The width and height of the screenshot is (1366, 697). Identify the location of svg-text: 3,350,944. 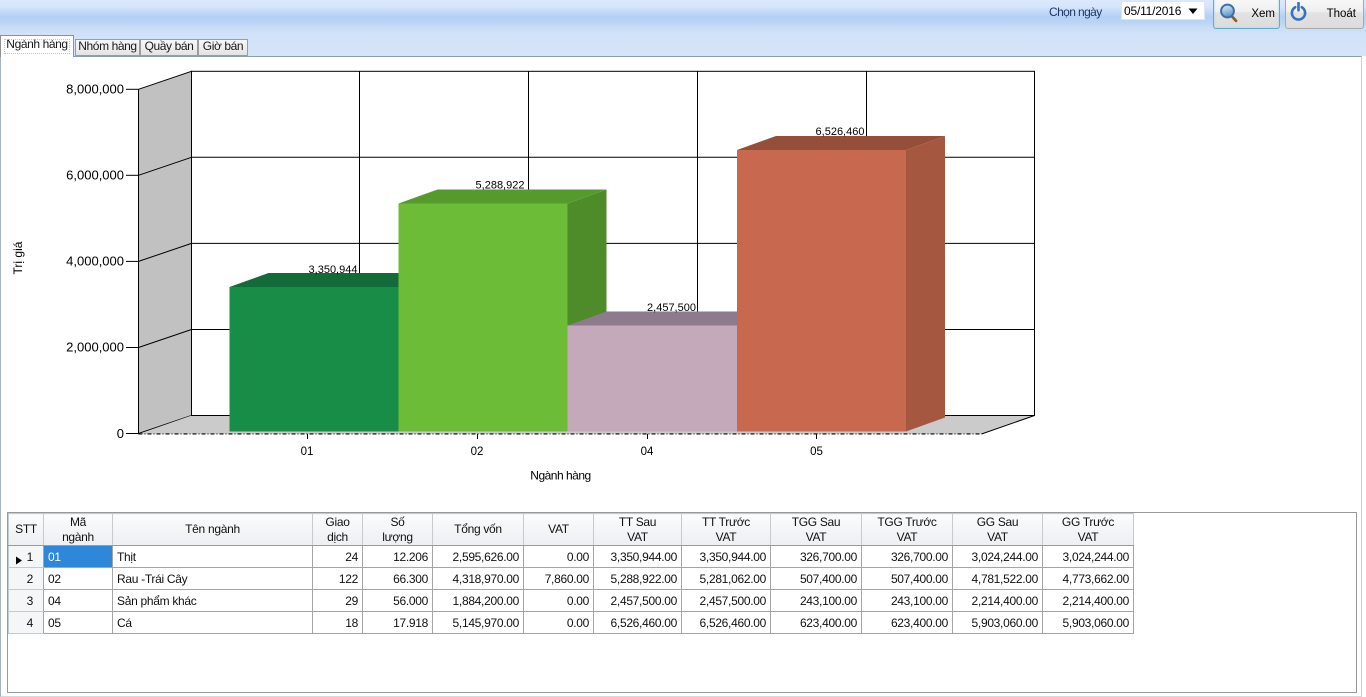
(333, 270).